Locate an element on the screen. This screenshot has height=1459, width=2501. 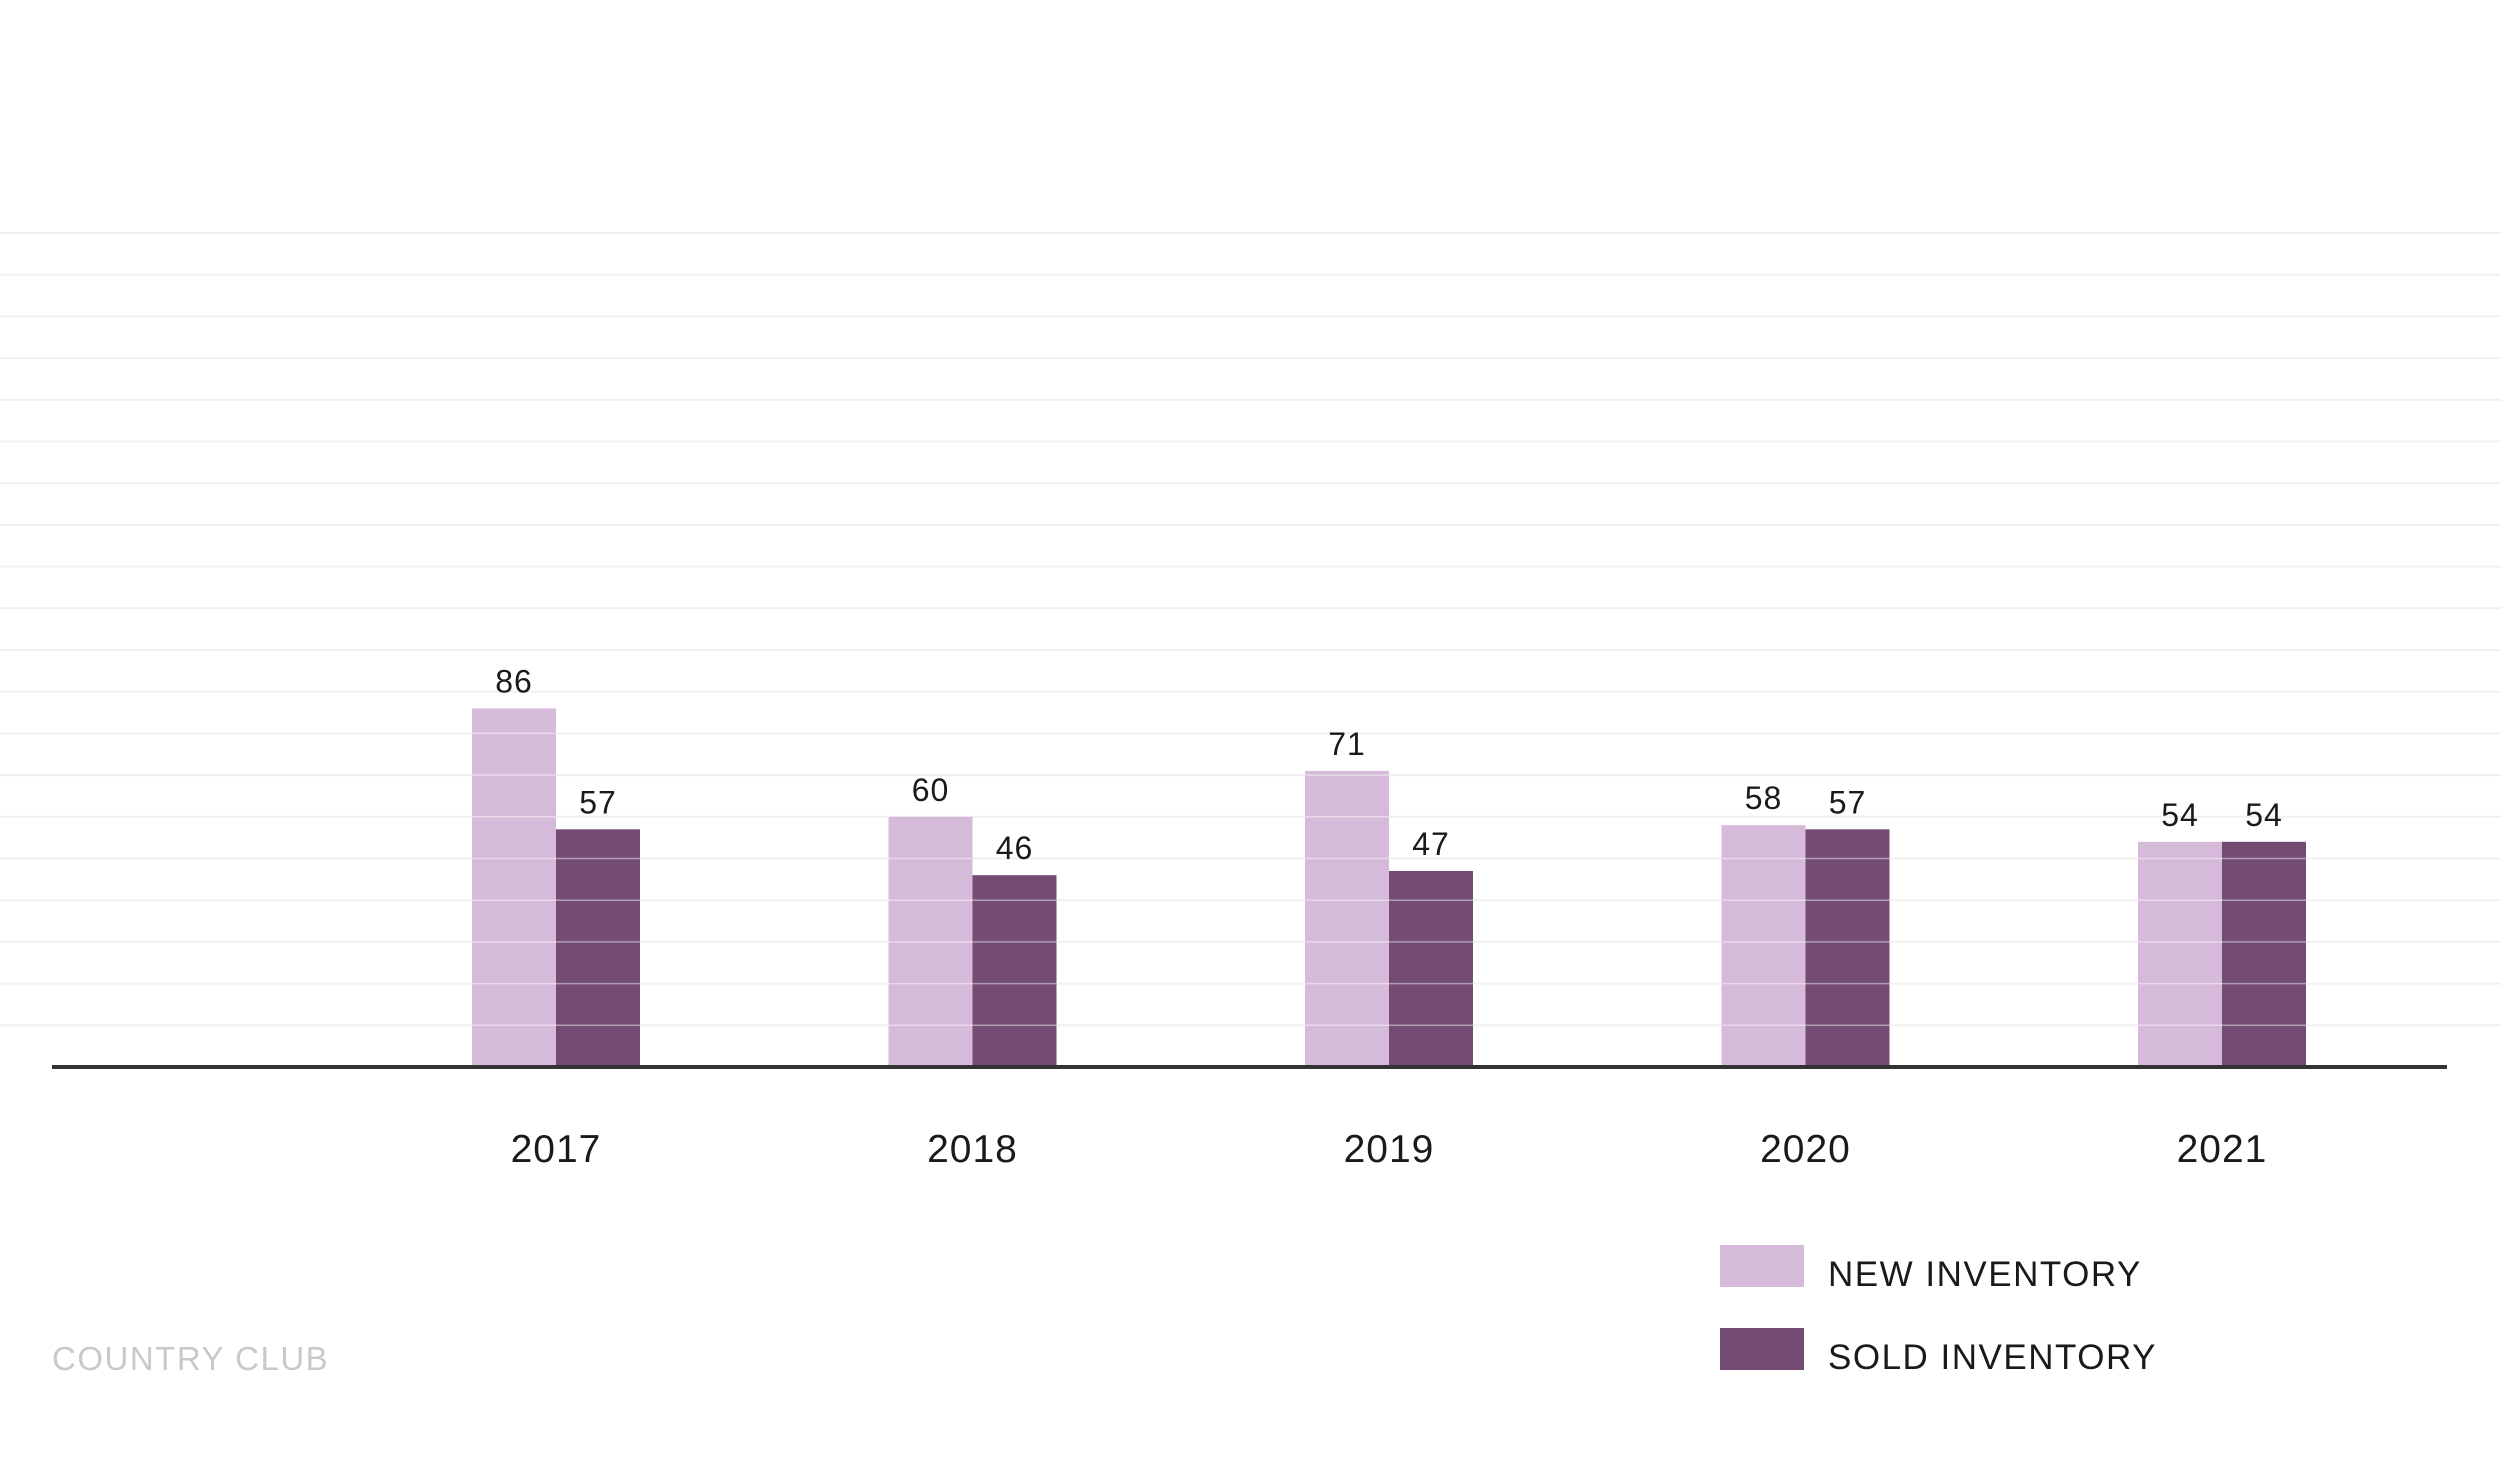
bar-new-inventory-2019 is located at coordinates (1347, 918).